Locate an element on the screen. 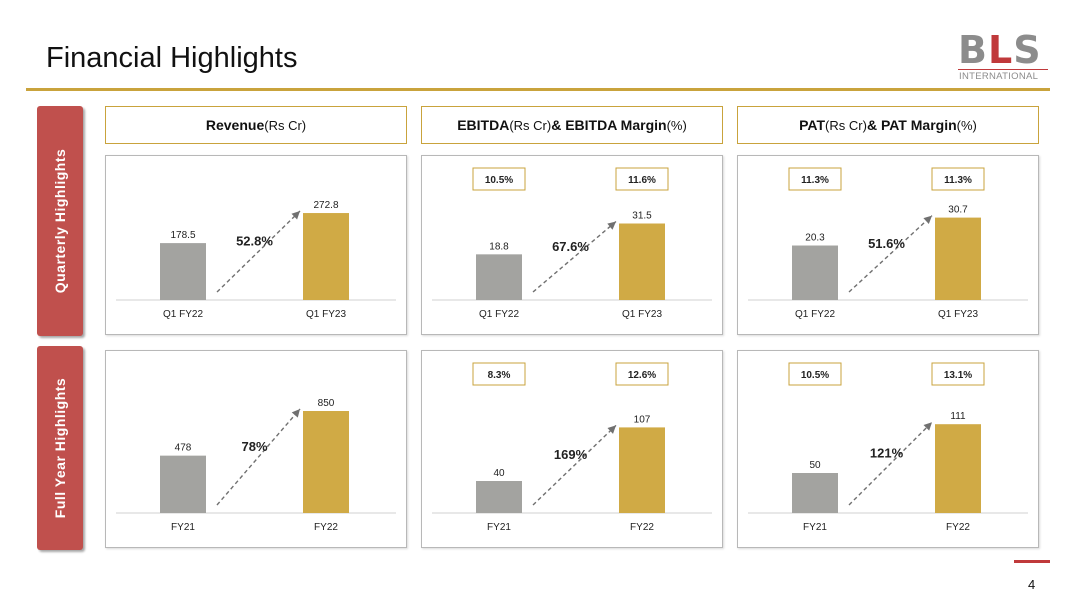  svg-text: 13.1% is located at coordinates (958, 375).